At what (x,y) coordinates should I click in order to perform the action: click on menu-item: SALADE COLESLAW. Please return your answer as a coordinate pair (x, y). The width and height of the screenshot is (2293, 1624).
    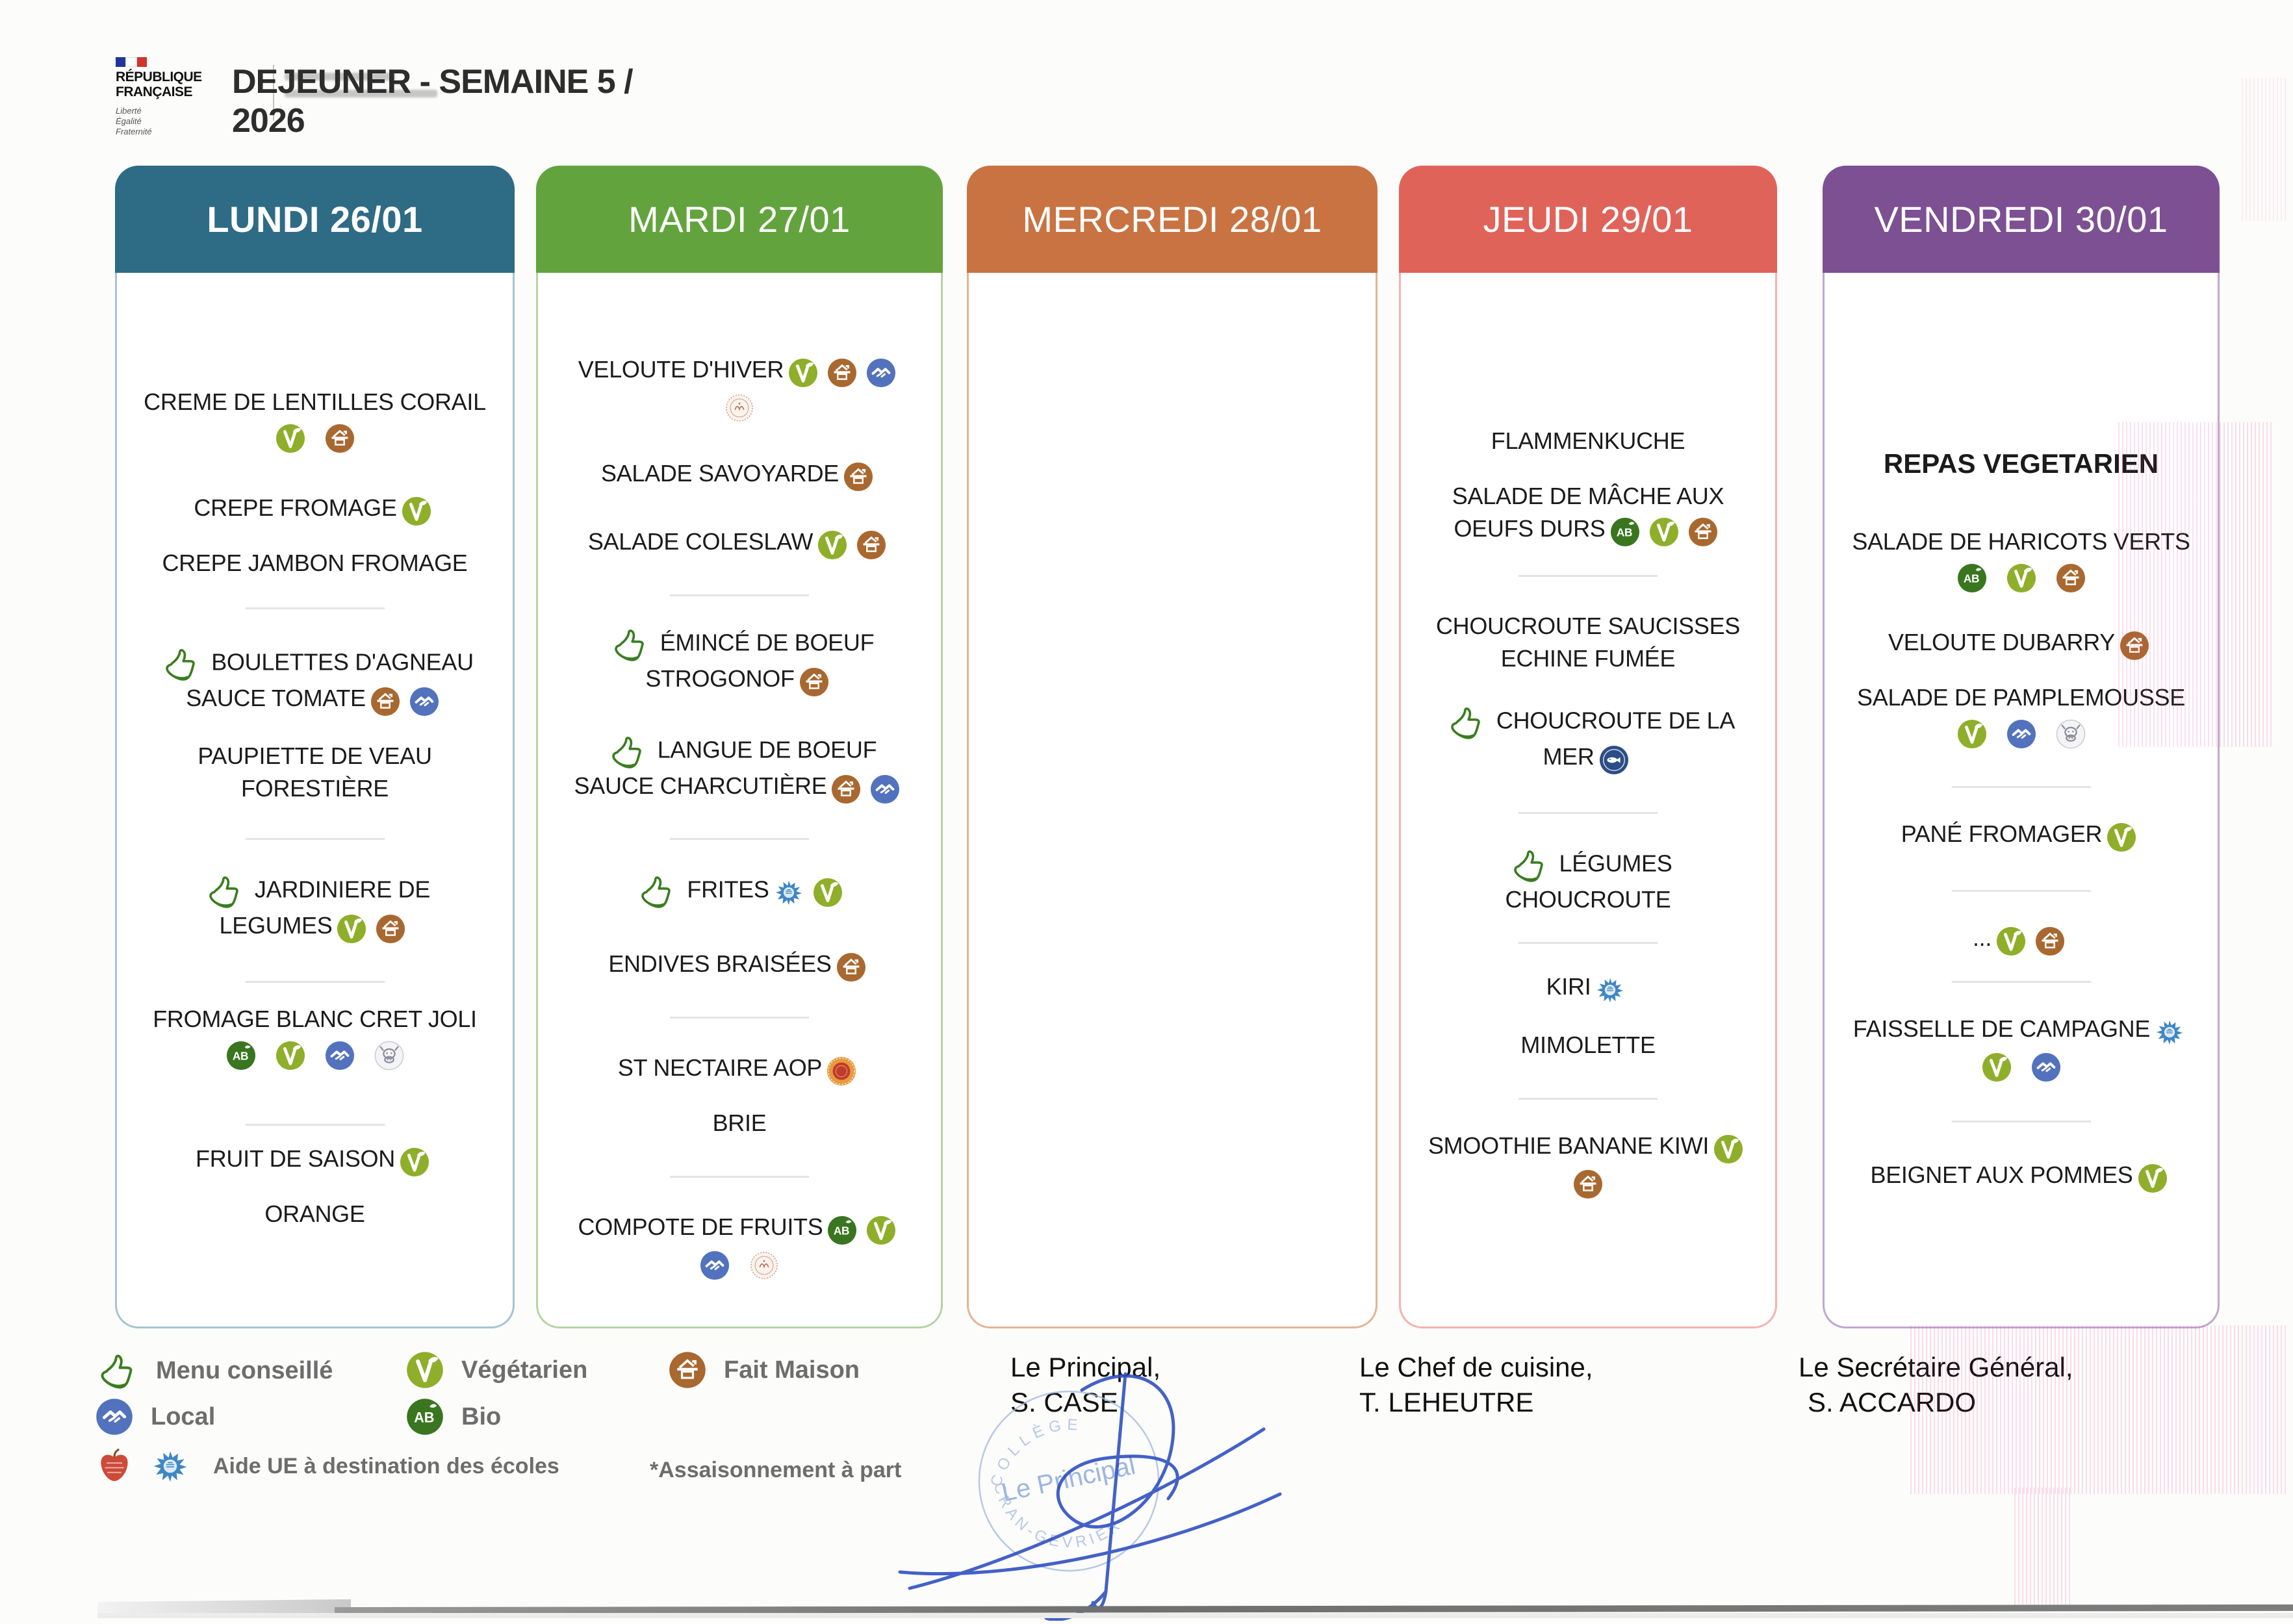
    Looking at the image, I should click on (739, 543).